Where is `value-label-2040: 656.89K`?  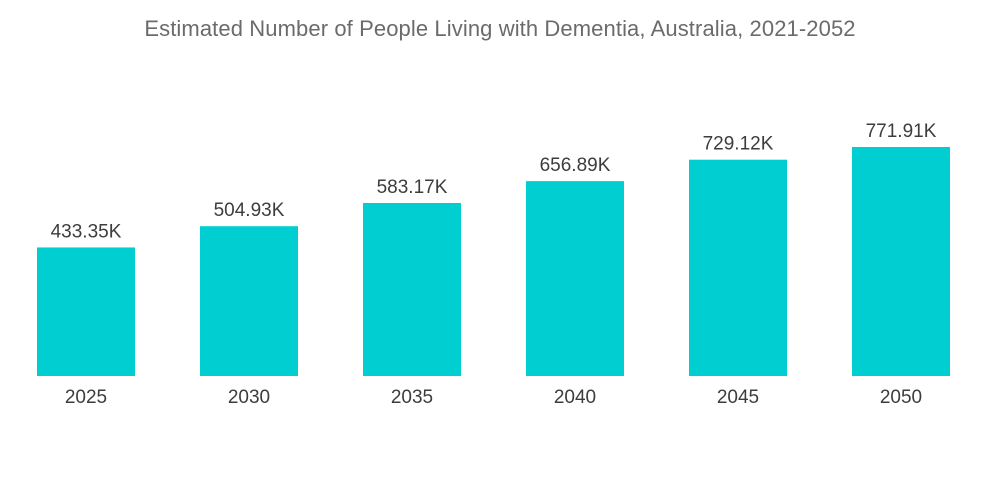 value-label-2040: 656.89K is located at coordinates (575, 165).